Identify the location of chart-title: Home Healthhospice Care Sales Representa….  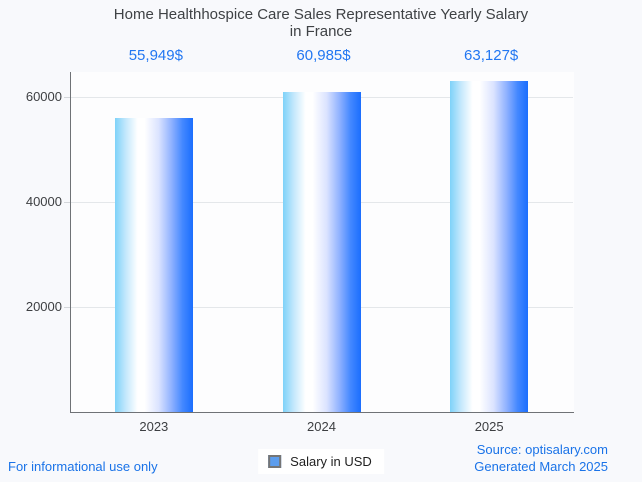
(321, 23).